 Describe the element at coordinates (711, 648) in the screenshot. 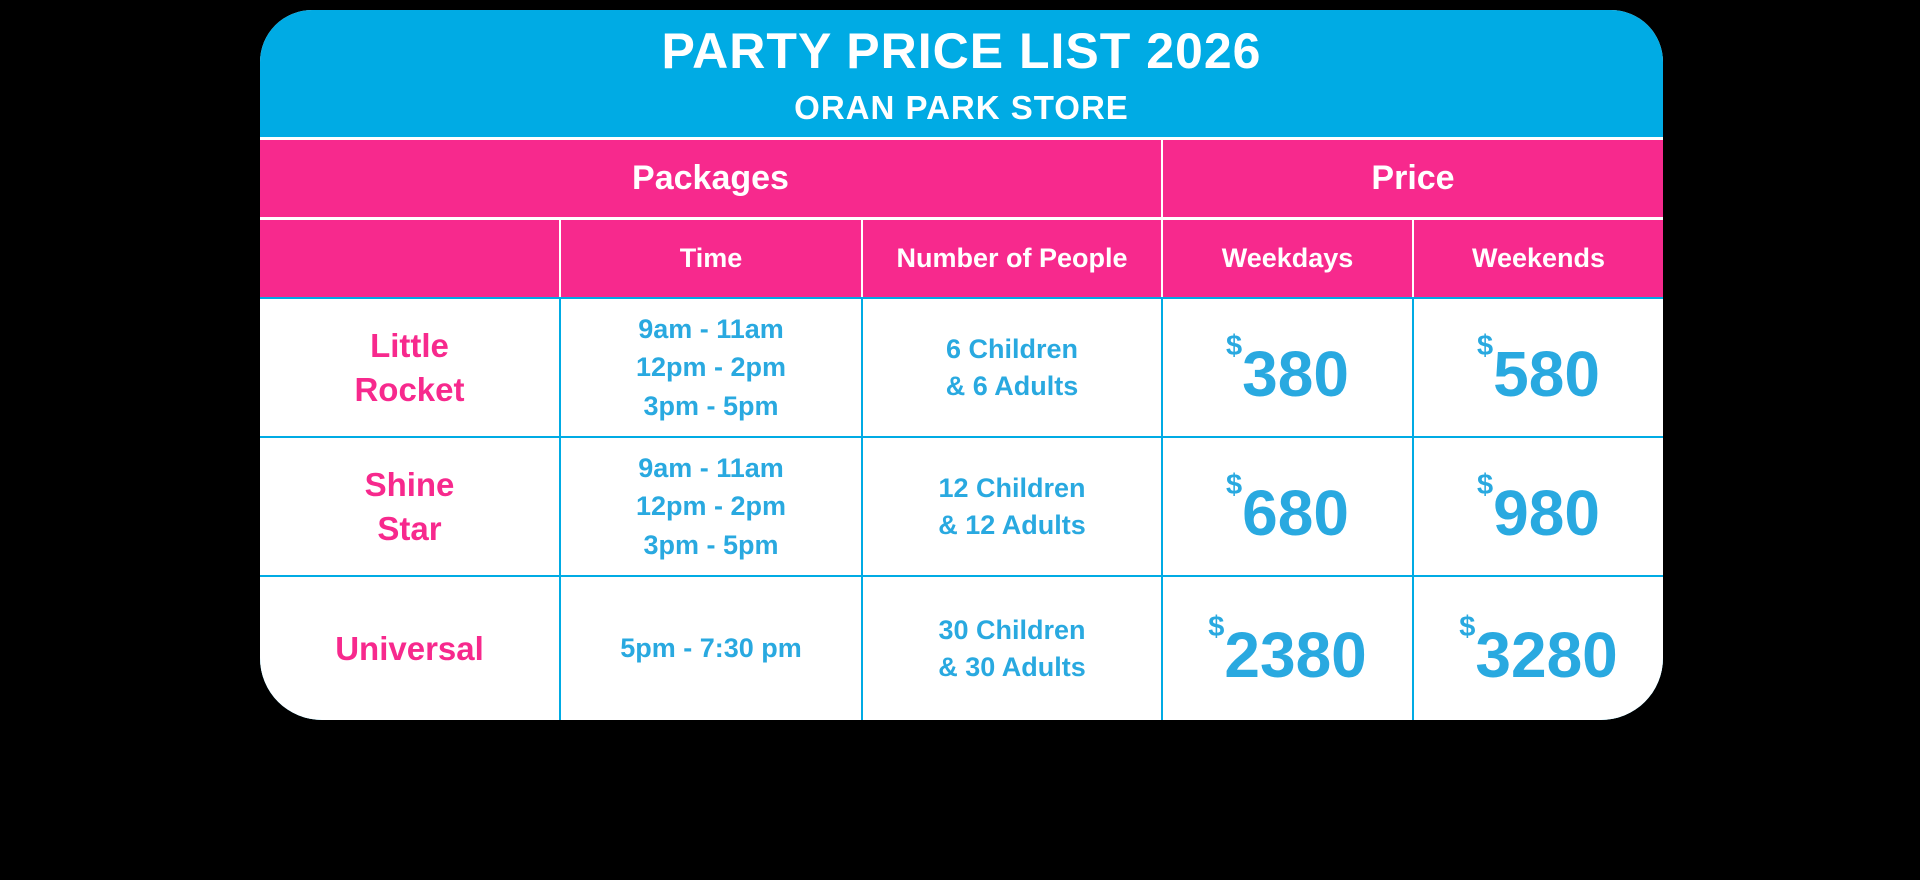

I see `time-cell: 5pm - 7:30 pm` at that location.